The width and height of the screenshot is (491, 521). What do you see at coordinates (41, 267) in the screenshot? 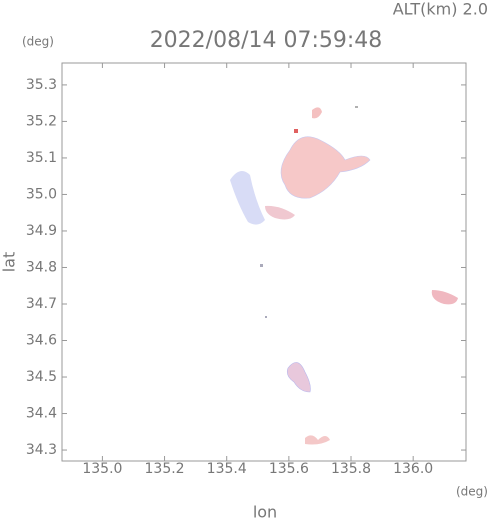
I see `y-tick-label: 34.8` at bounding box center [41, 267].